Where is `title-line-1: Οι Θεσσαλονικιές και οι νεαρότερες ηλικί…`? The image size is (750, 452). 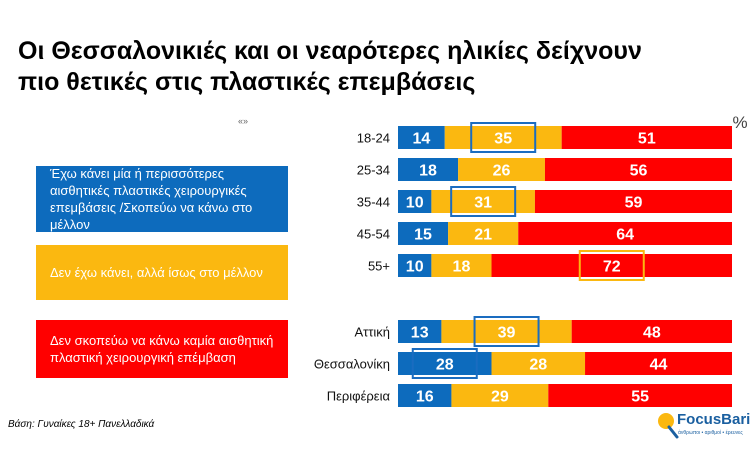 title-line-1: Οι Θεσσαλονικιές και οι νεαρότερες ηλικί… is located at coordinates (330, 51).